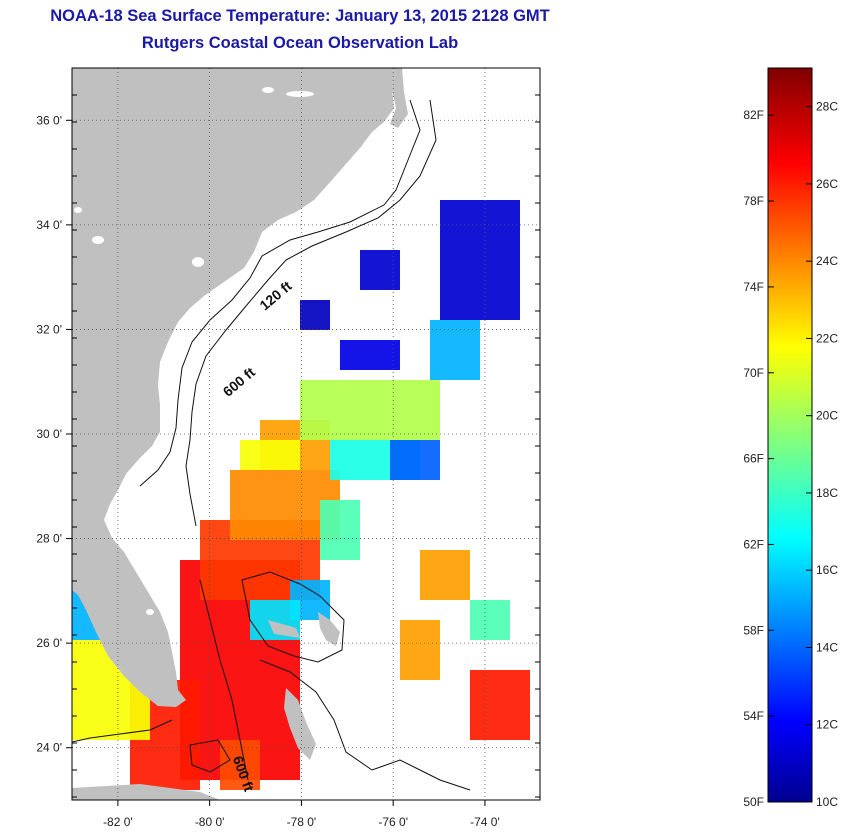  I want to click on celsius-label: 22C, so click(827, 338).